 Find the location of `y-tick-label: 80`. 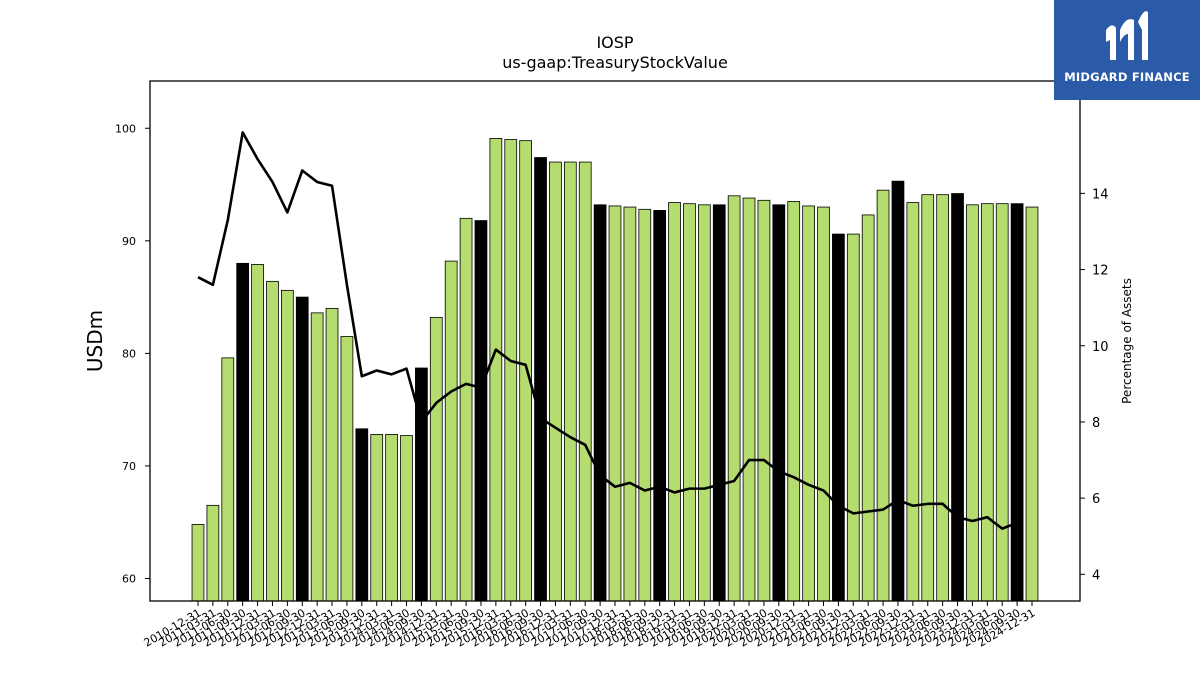

y-tick-label: 80 is located at coordinates (129, 353).